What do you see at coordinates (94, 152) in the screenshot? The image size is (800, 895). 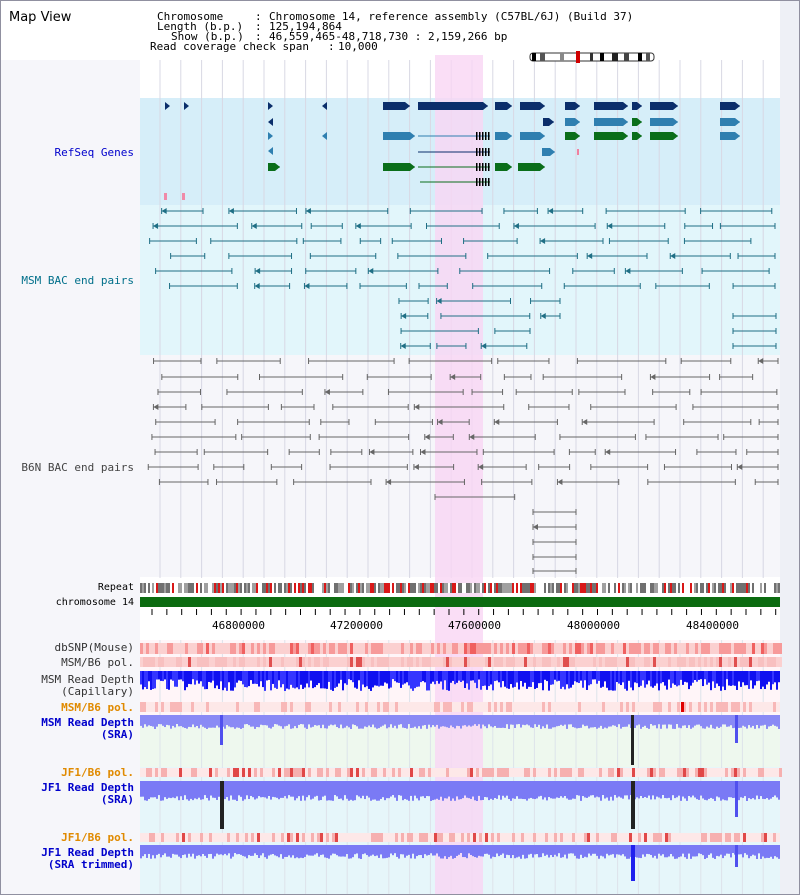 I see `refseq-label: RefSeq Genes` at bounding box center [94, 152].